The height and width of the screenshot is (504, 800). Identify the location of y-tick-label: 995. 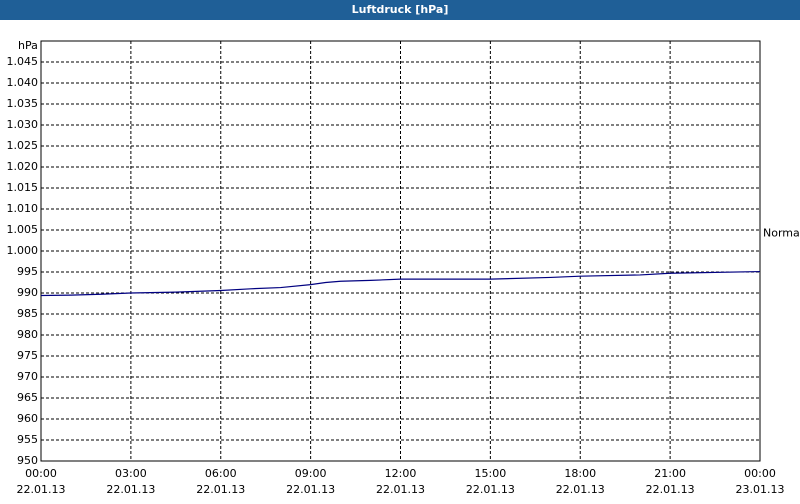
(27, 271).